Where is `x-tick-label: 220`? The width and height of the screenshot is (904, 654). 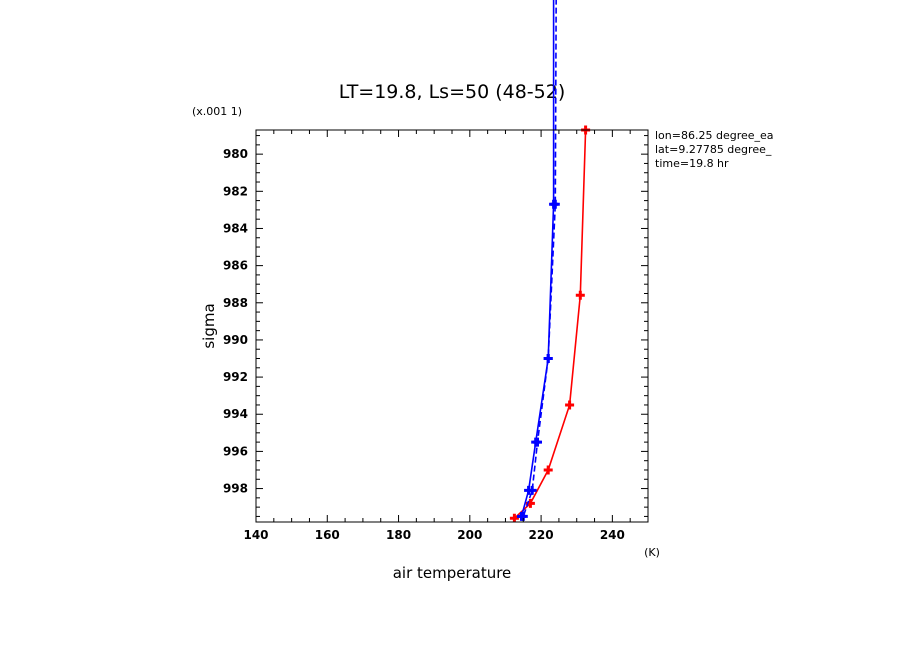 x-tick-label: 220 is located at coordinates (541, 535).